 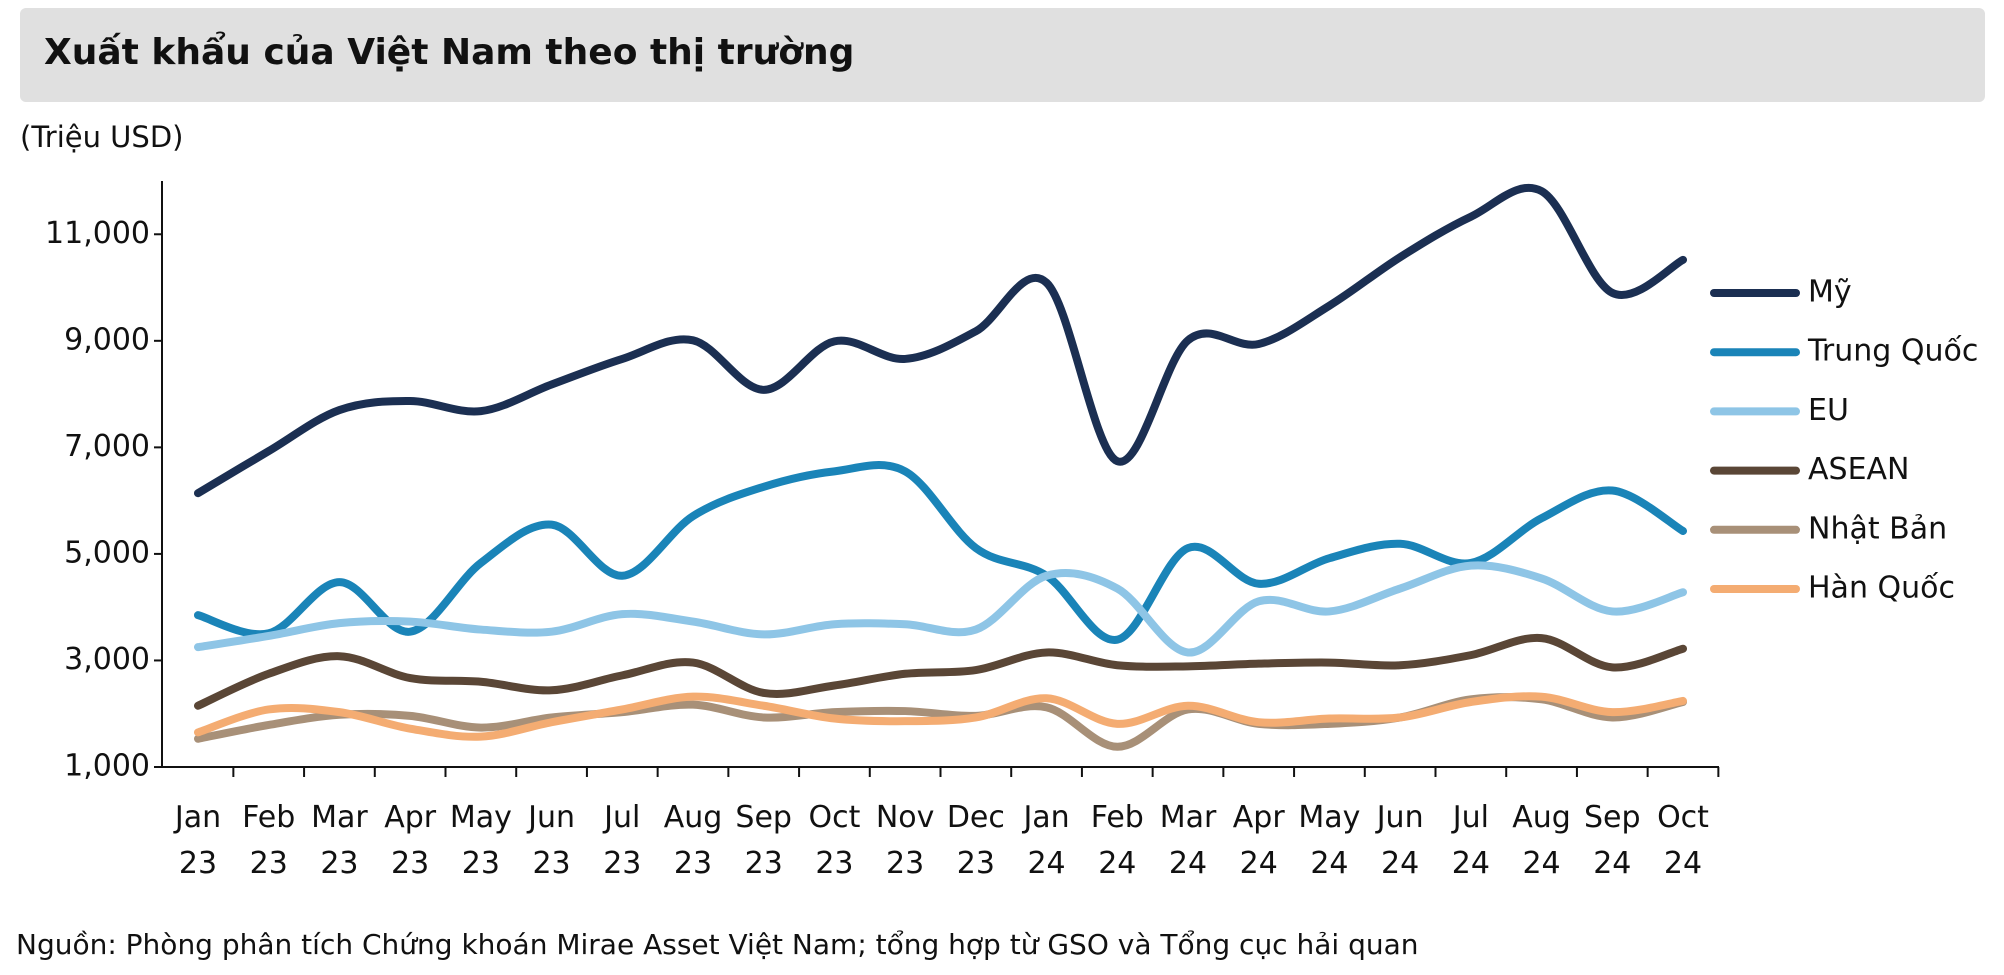 What do you see at coordinates (107, 339) in the screenshot?
I see `y-tick-label: 9,000` at bounding box center [107, 339].